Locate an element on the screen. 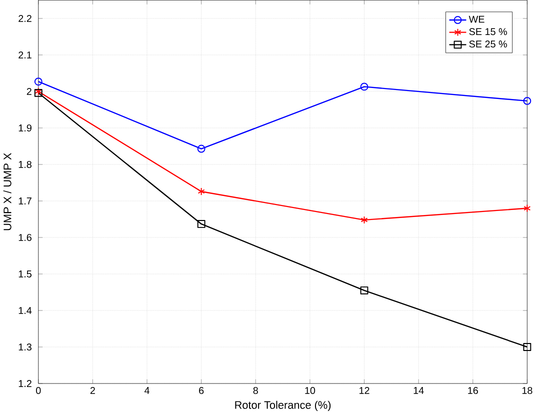  x-tick-label: 14 is located at coordinates (419, 390).